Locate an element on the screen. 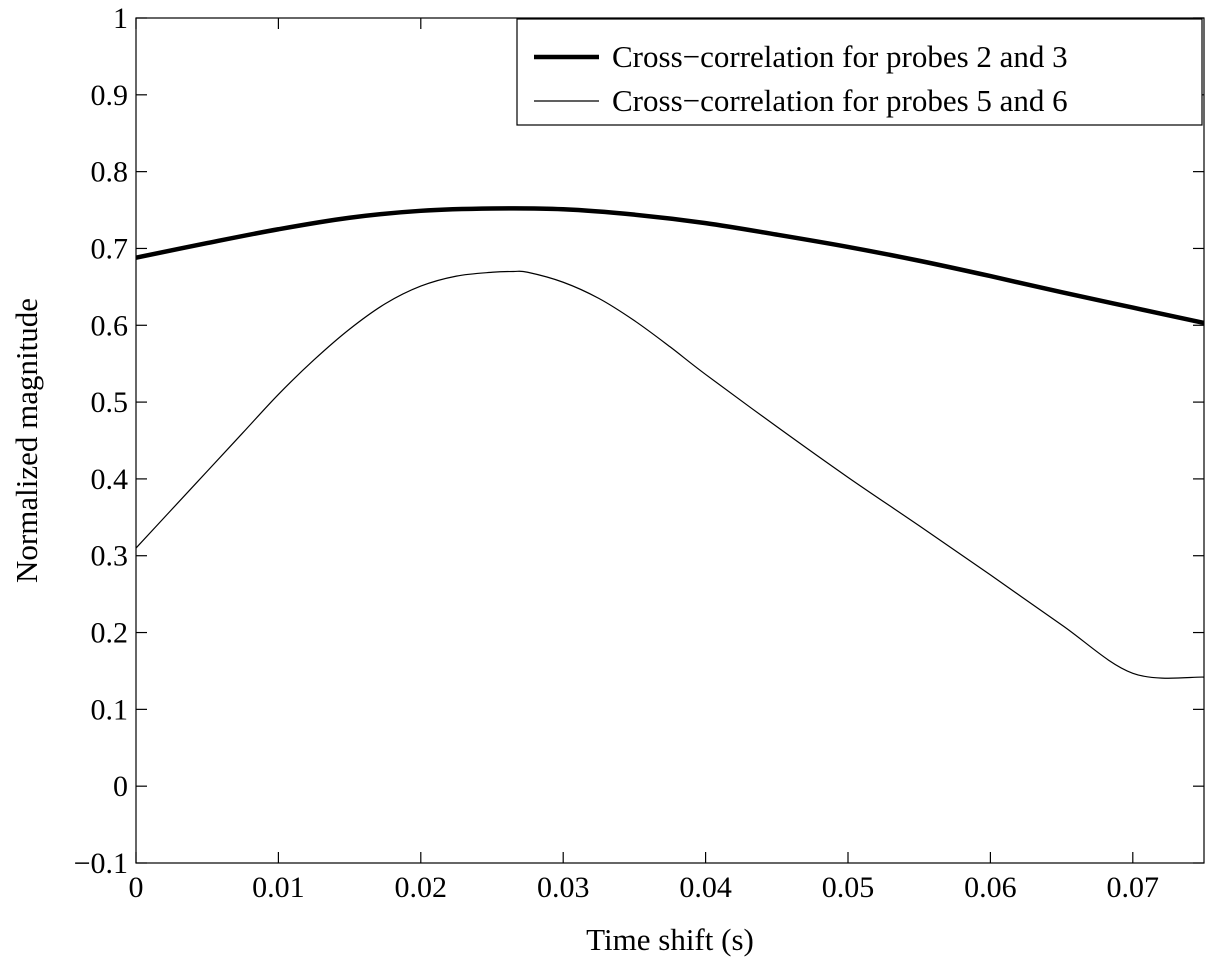 Image resolution: width=1205 pixels, height=962 pixels. legend-label-2: Cross−correlation for probes 5 and 6 is located at coordinates (840, 100).